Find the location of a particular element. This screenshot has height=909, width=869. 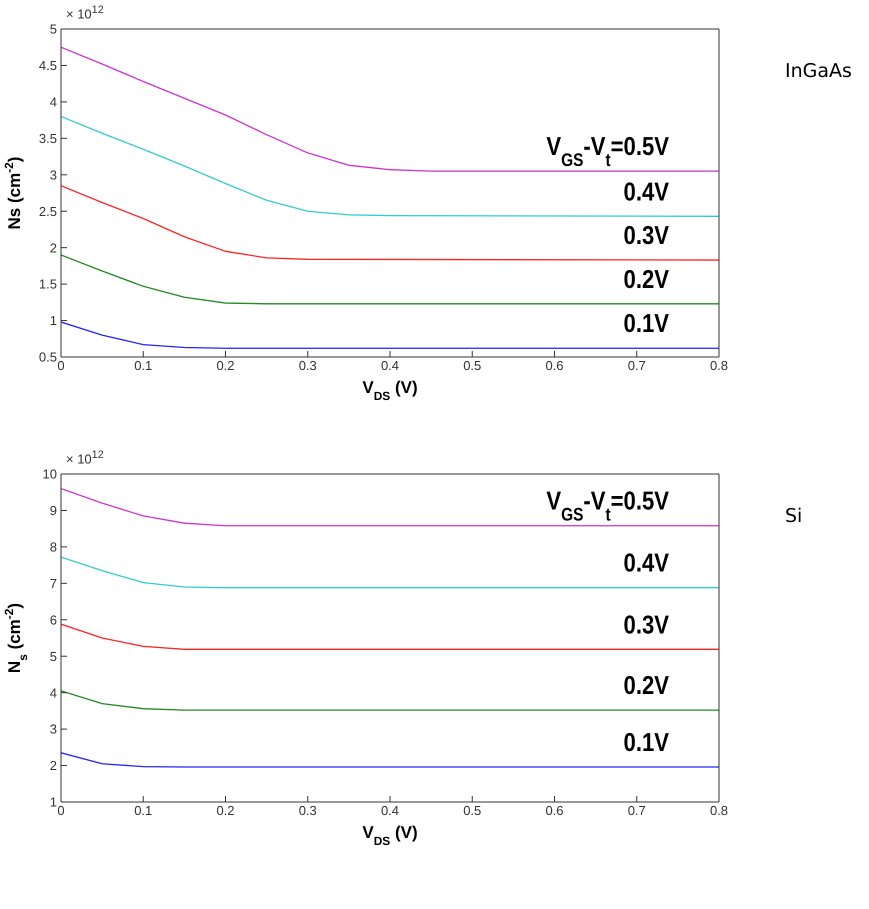

y-tick-label: 6 is located at coordinates (53, 620).